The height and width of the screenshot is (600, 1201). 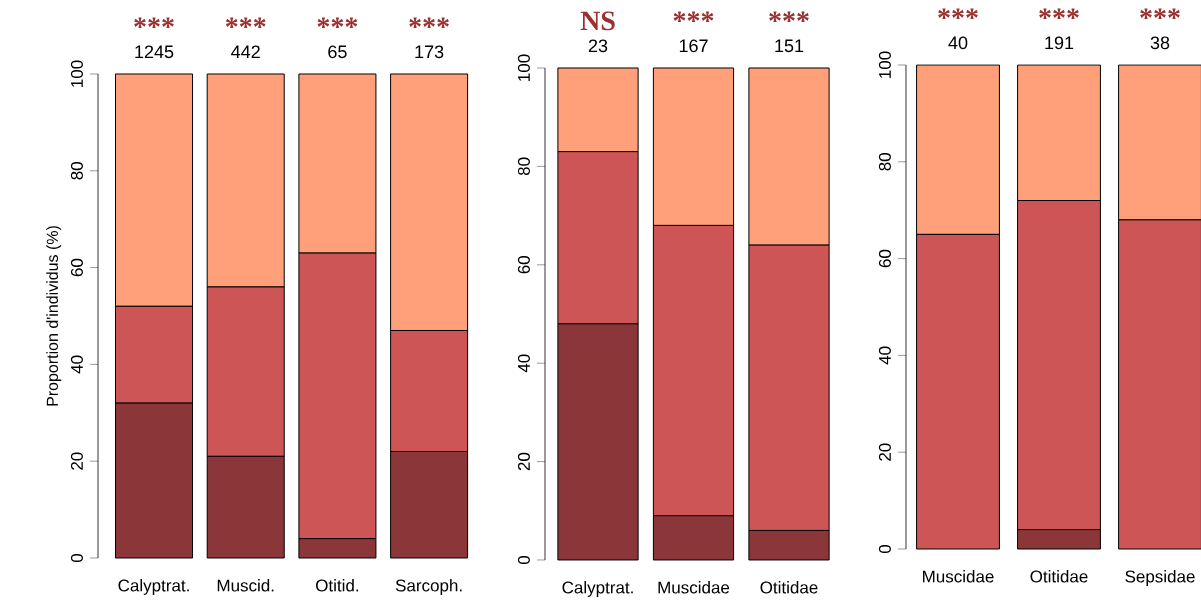 What do you see at coordinates (245, 585) in the screenshot?
I see `x-tick-label: Muscid.` at bounding box center [245, 585].